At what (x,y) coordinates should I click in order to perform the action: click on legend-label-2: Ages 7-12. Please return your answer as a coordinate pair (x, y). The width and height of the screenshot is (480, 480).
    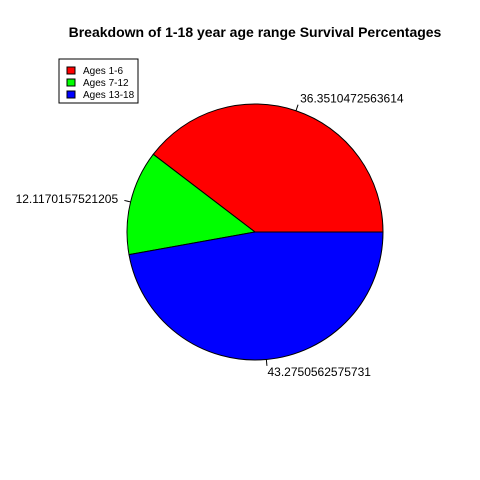
    Looking at the image, I should click on (106, 83).